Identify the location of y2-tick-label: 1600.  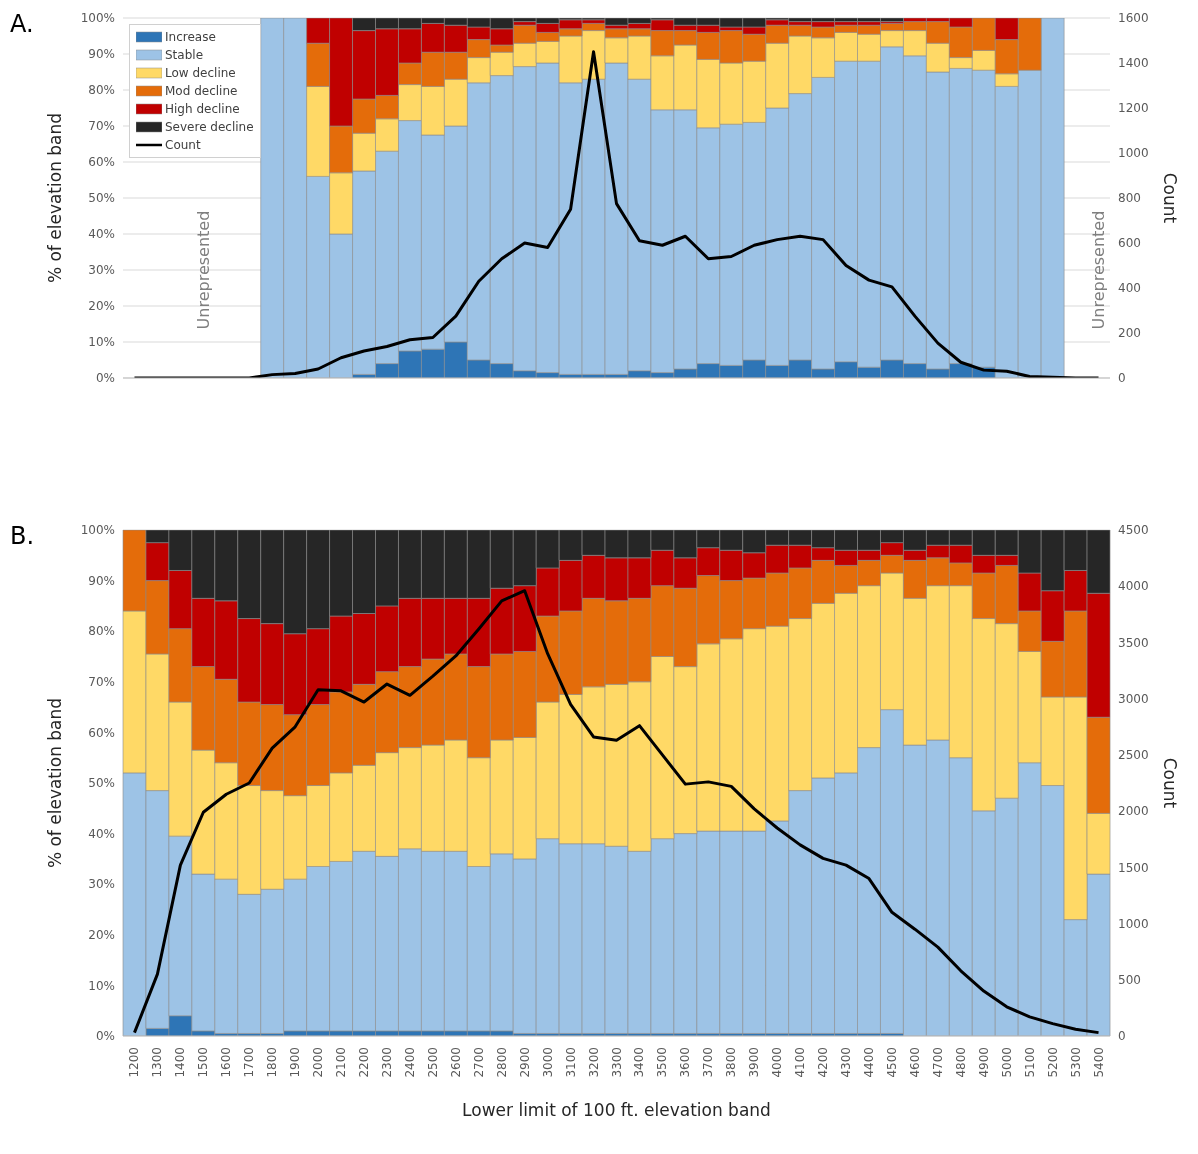
(1133, 18).